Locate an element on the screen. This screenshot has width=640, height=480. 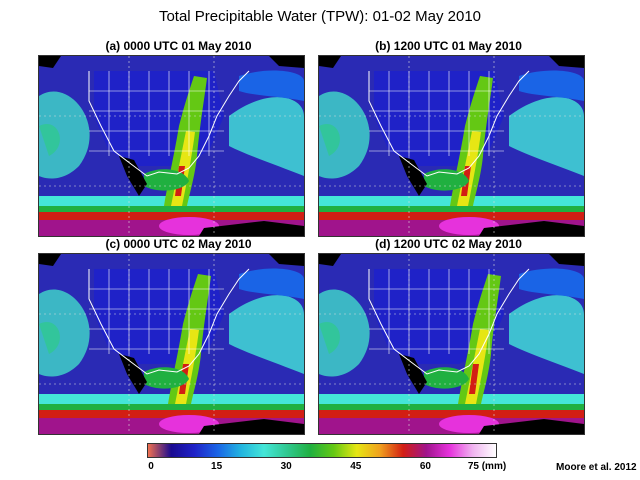
colorbar is located at coordinates (322, 450).